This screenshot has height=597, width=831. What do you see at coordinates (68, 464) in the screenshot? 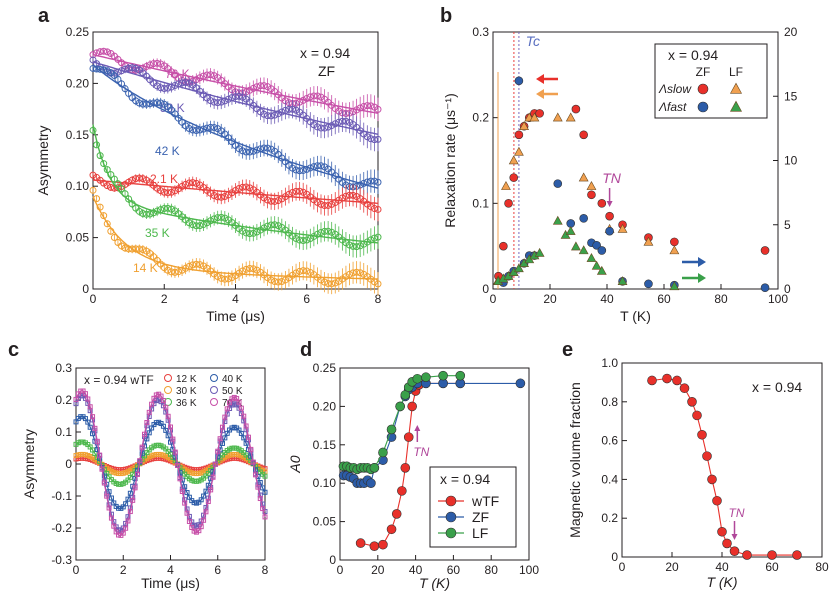
I see `y-tick-label: 0` at bounding box center [68, 464].